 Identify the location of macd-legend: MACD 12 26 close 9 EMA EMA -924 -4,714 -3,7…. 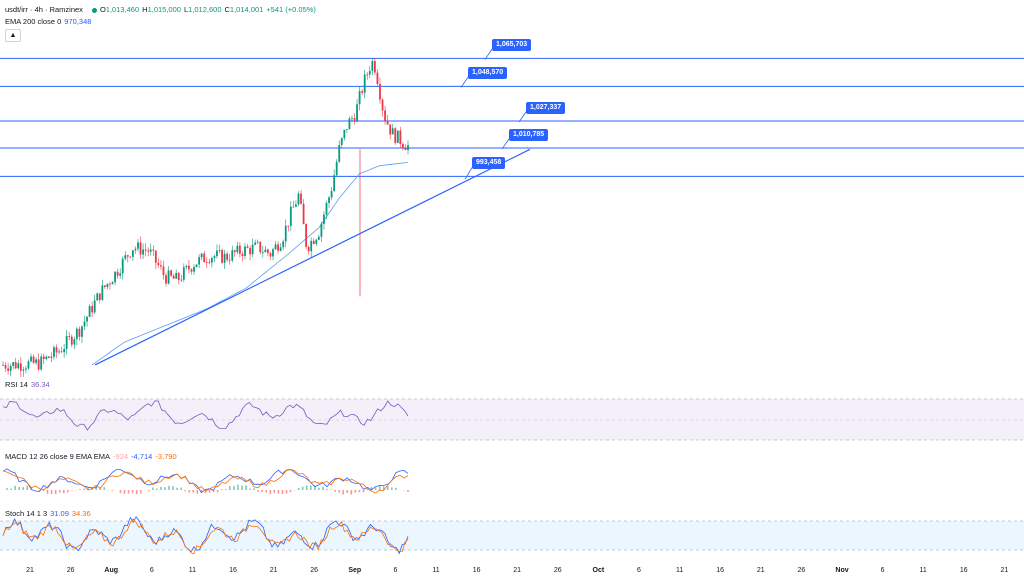
(92, 457).